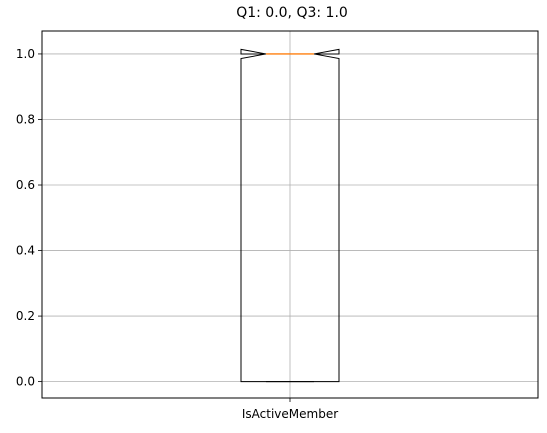  Describe the element at coordinates (25, 382) in the screenshot. I see `y-tick-label: 0.0` at that location.